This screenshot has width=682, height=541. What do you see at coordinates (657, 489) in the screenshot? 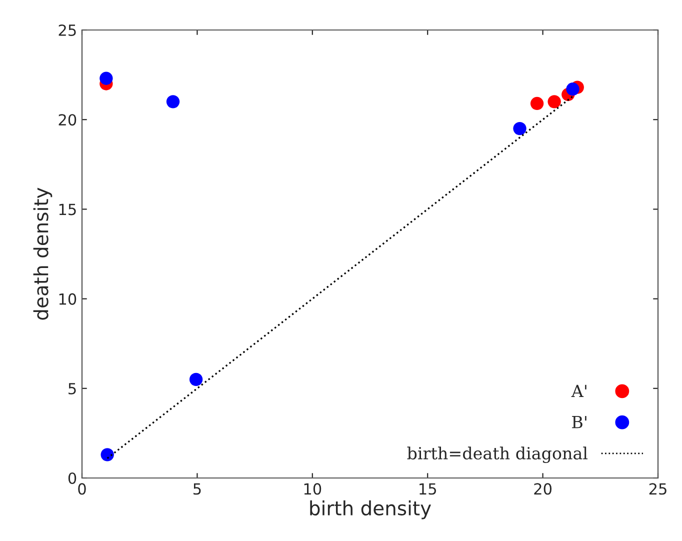
I see `x-tick-label: 25` at bounding box center [657, 489].